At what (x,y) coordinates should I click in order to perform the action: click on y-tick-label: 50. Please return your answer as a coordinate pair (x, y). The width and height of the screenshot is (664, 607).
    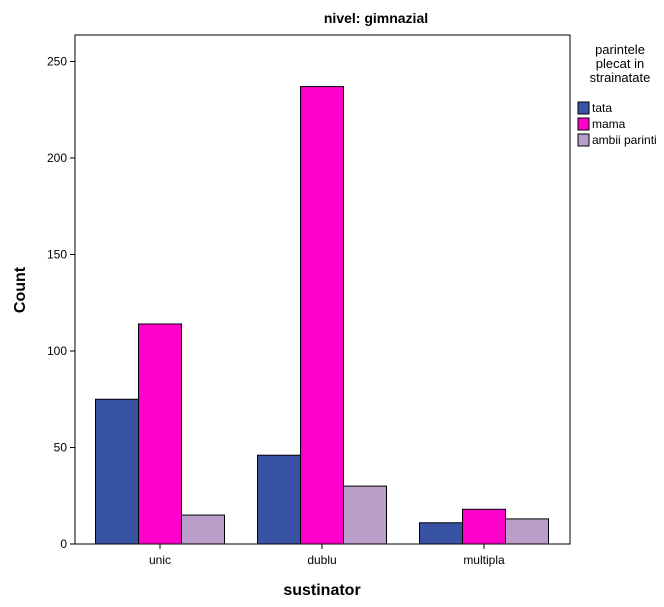
    Looking at the image, I should click on (61, 448).